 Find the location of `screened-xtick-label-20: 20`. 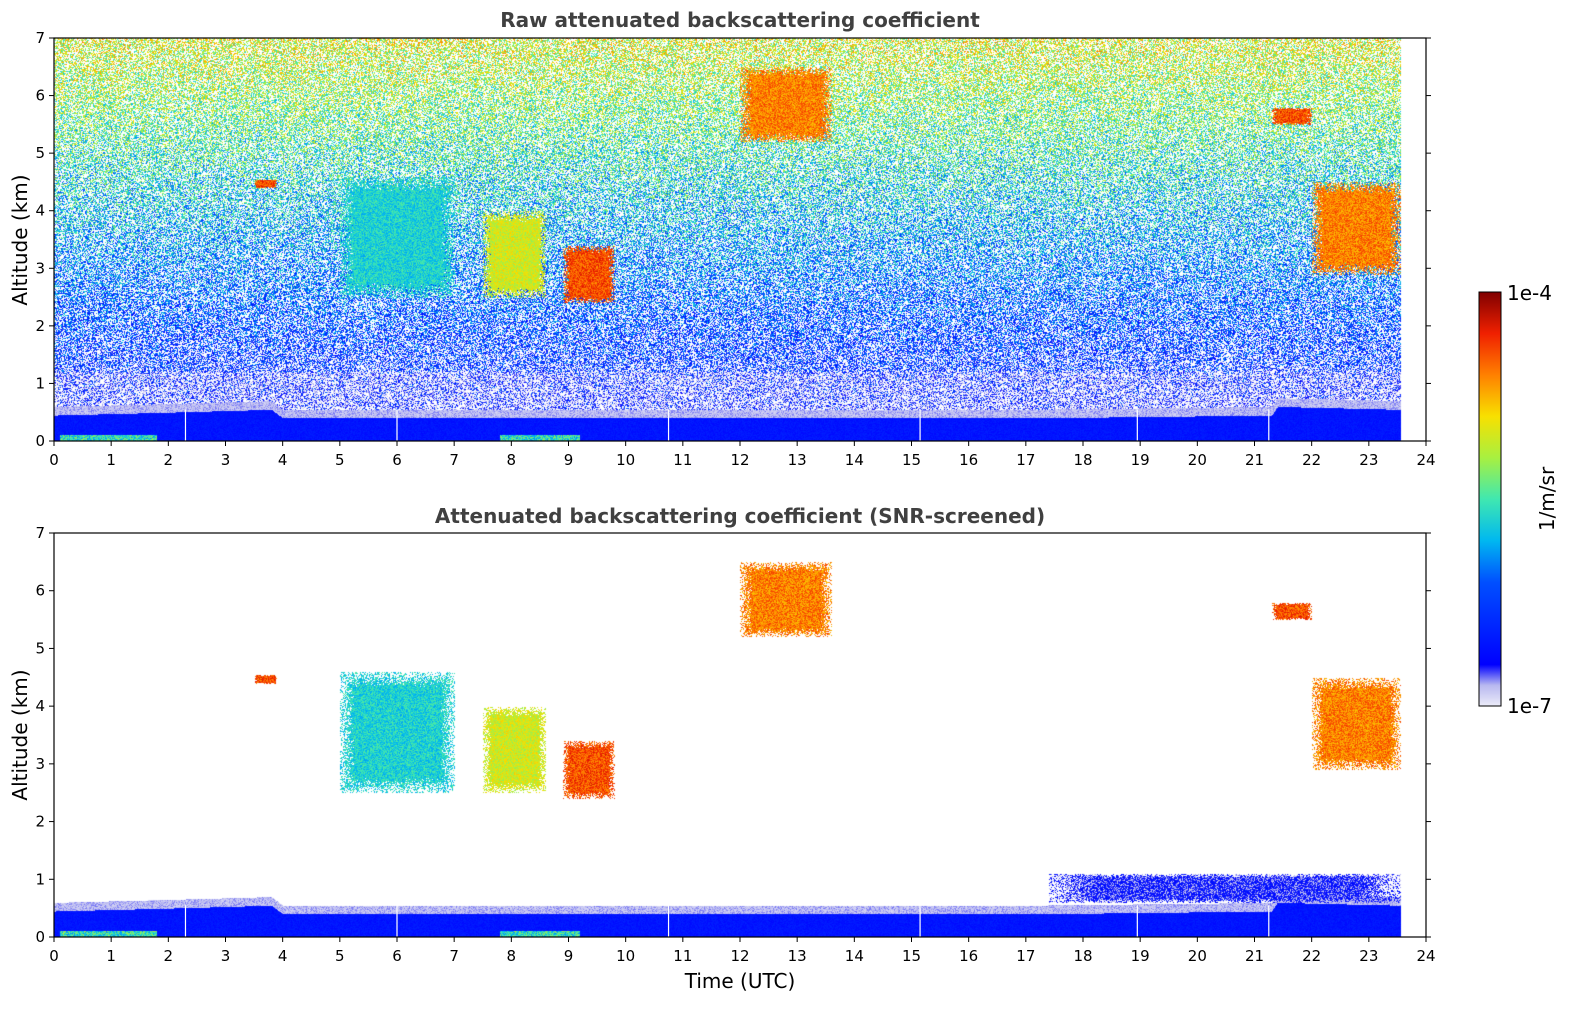

screened-xtick-label-20: 20 is located at coordinates (1197, 956).